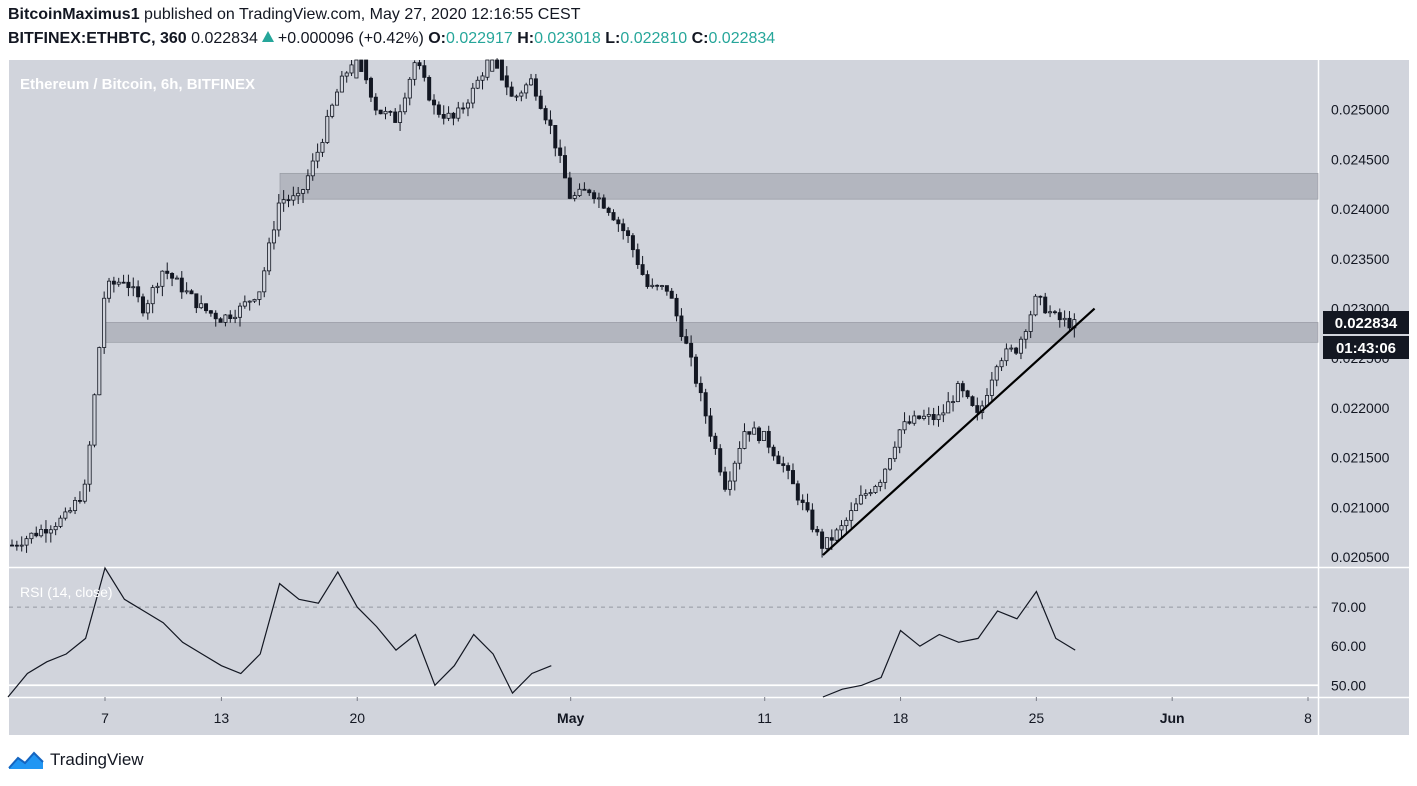  I want to click on price-axis, so click(1363, 397).